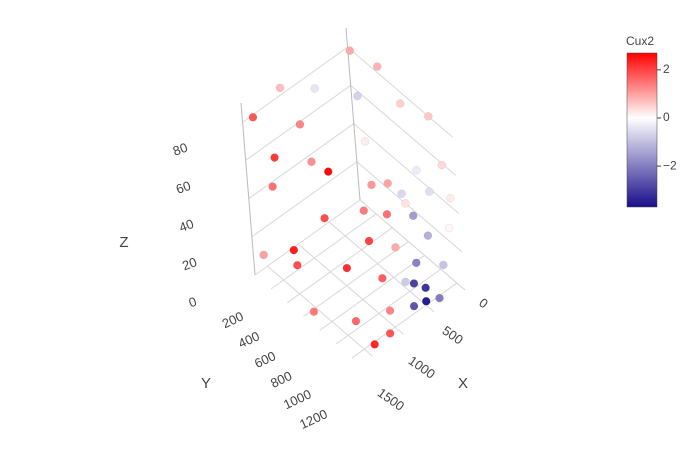  What do you see at coordinates (666, 69) in the screenshot?
I see `colorbar-tick-label: 2` at bounding box center [666, 69].